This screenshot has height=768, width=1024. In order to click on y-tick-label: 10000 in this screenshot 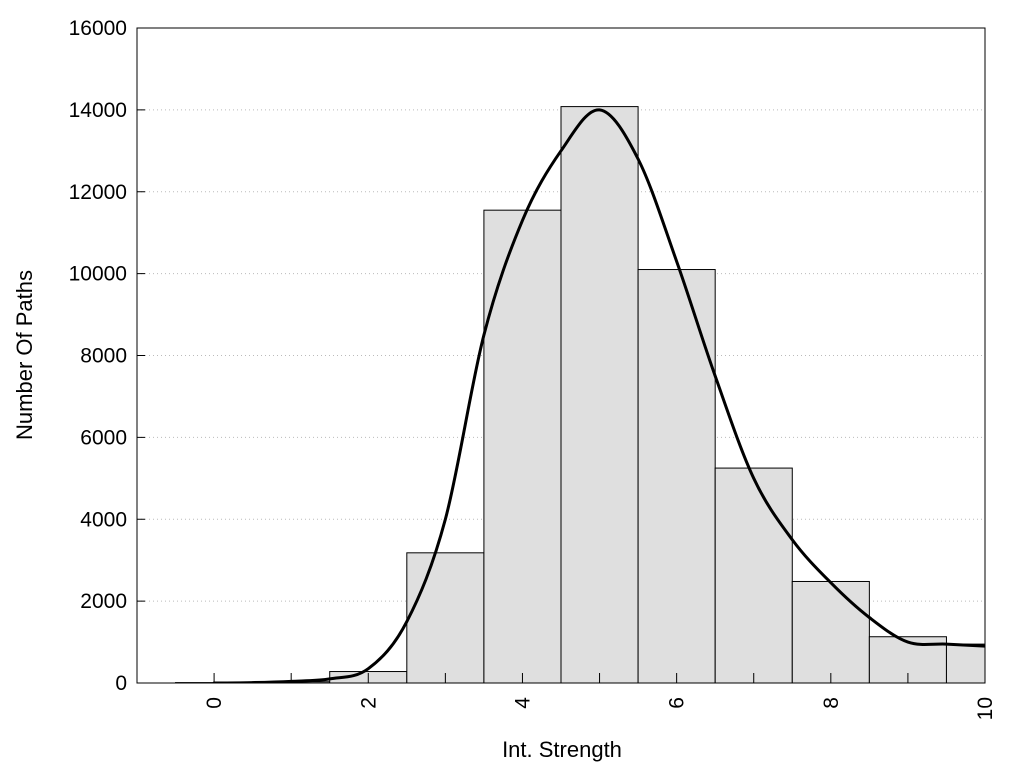, I will do `click(98, 274)`.